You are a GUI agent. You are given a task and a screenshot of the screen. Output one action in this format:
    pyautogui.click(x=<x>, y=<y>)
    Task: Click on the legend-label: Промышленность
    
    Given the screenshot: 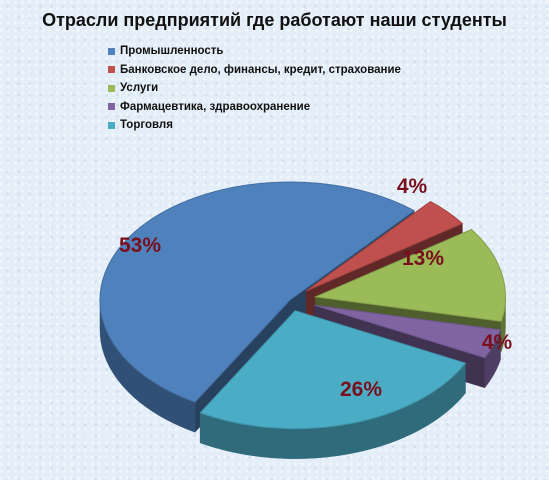 What is the action you would take?
    pyautogui.click(x=172, y=51)
    